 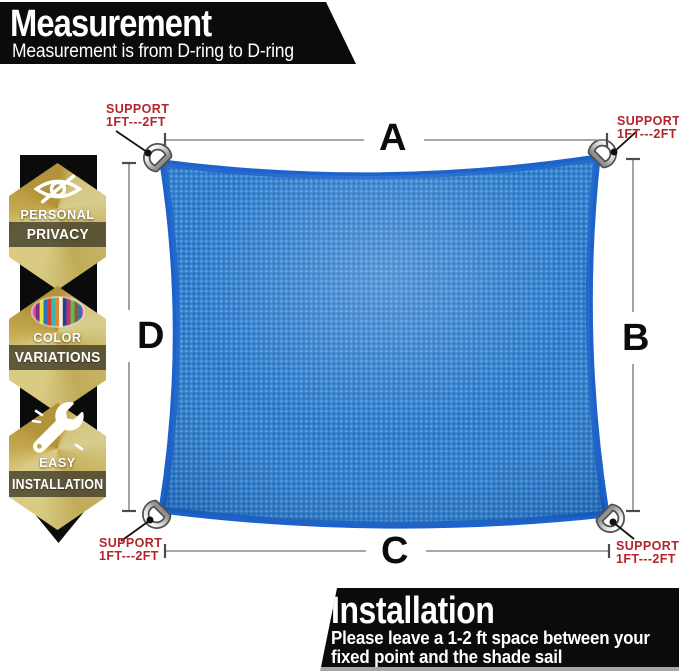 What do you see at coordinates (490, 638) in the screenshot?
I see `installation-banner-line1: Please leave a 1-2 ft space between your` at bounding box center [490, 638].